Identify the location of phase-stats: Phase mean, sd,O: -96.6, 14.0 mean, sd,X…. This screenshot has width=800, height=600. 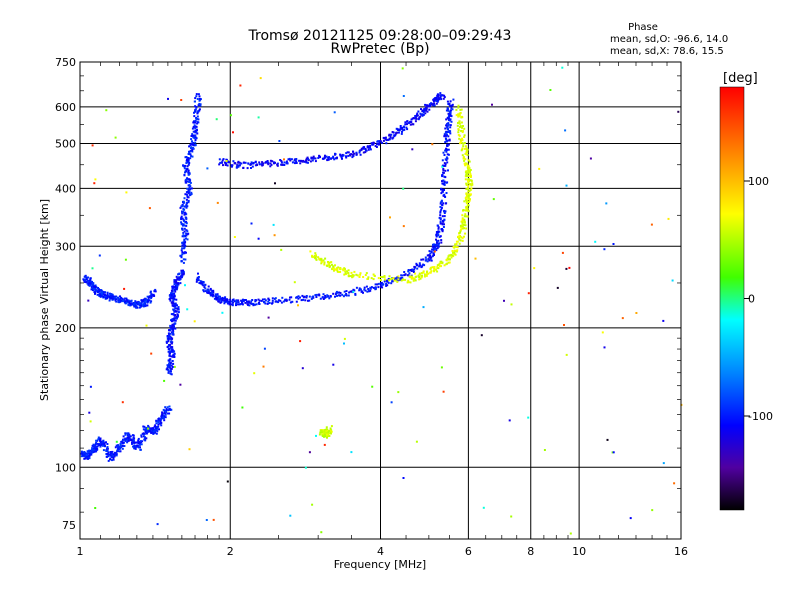
(669, 39).